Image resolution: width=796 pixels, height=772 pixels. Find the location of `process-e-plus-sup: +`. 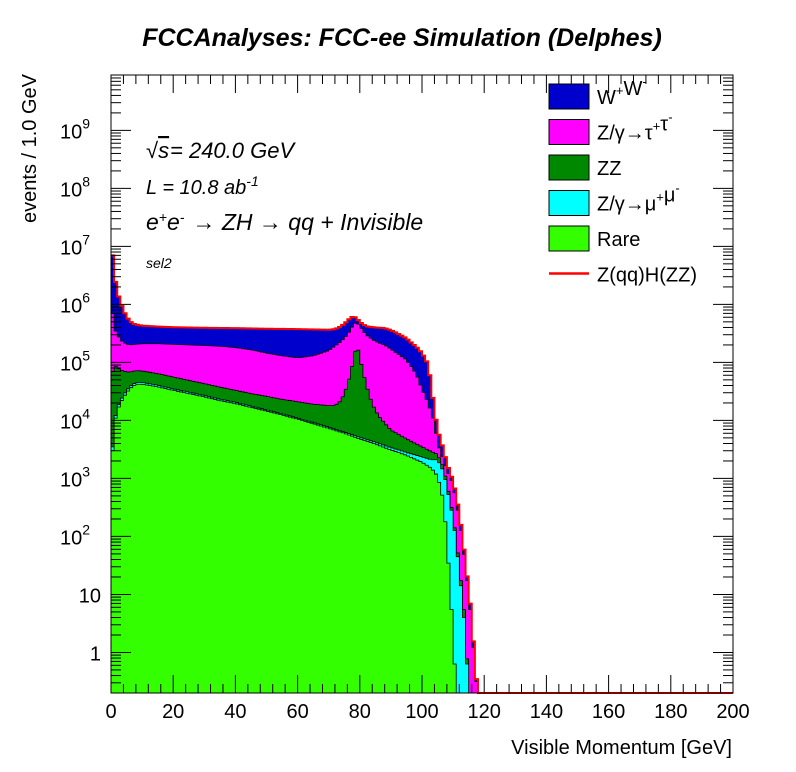

process-e-plus-sup: + is located at coordinates (163, 217).